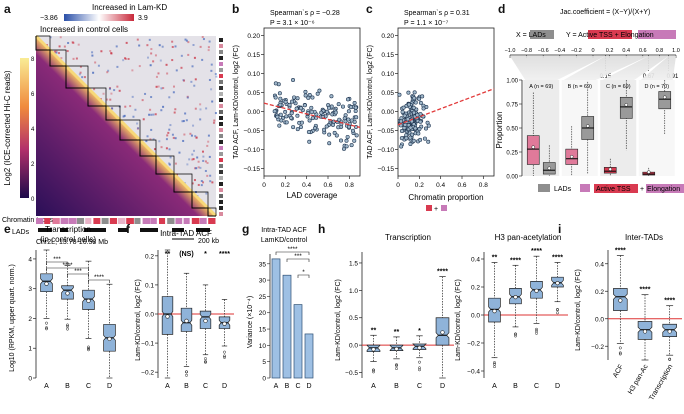  I want to click on b-xtick-label: 0, so click(264, 185).